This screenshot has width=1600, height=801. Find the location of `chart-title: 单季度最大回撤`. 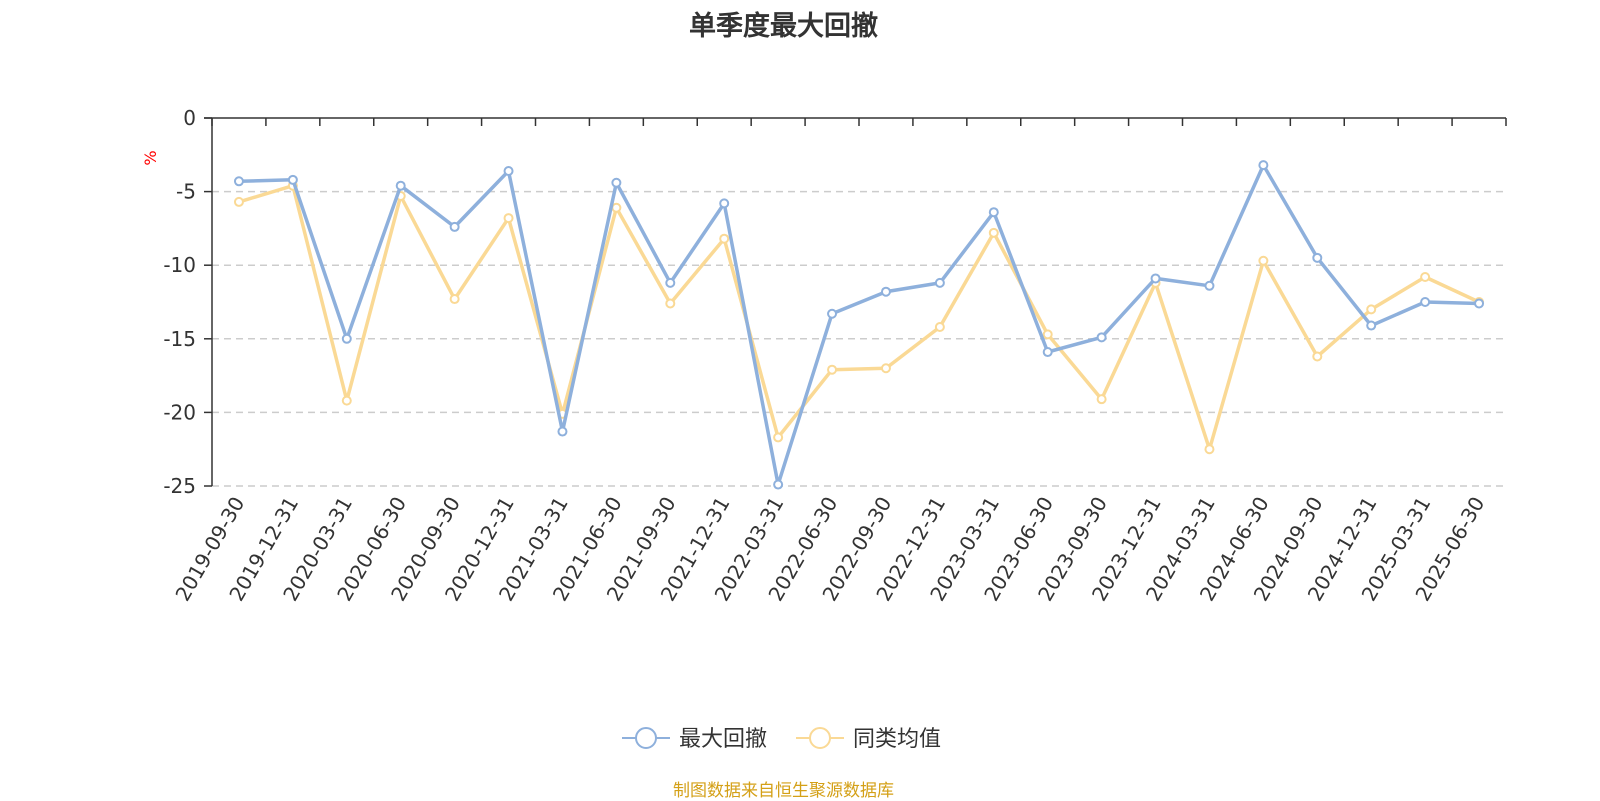

chart-title: 单季度最大回撤 is located at coordinates (783, 26).